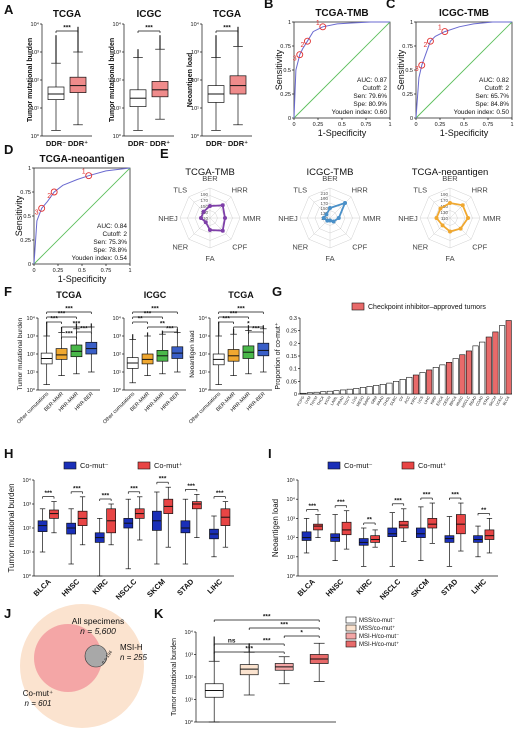  I want to click on panel-g-legend-label: Checkpoint inhibitor–approved tumors, so click(427, 307).